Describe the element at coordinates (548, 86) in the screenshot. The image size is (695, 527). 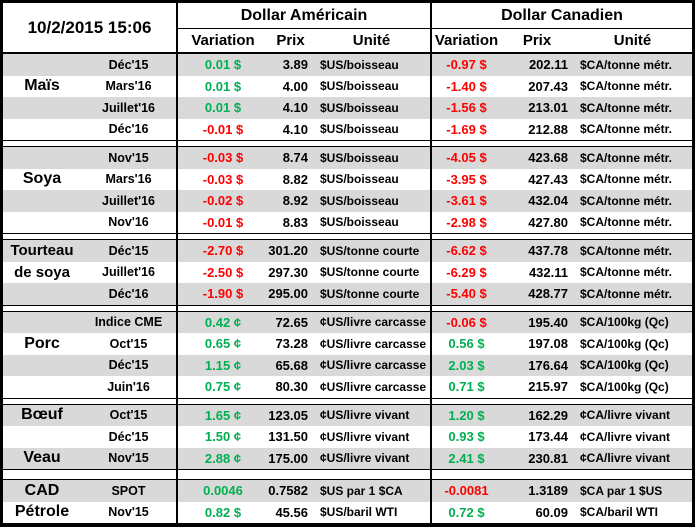
I see `ca-price: 207.43` at that location.